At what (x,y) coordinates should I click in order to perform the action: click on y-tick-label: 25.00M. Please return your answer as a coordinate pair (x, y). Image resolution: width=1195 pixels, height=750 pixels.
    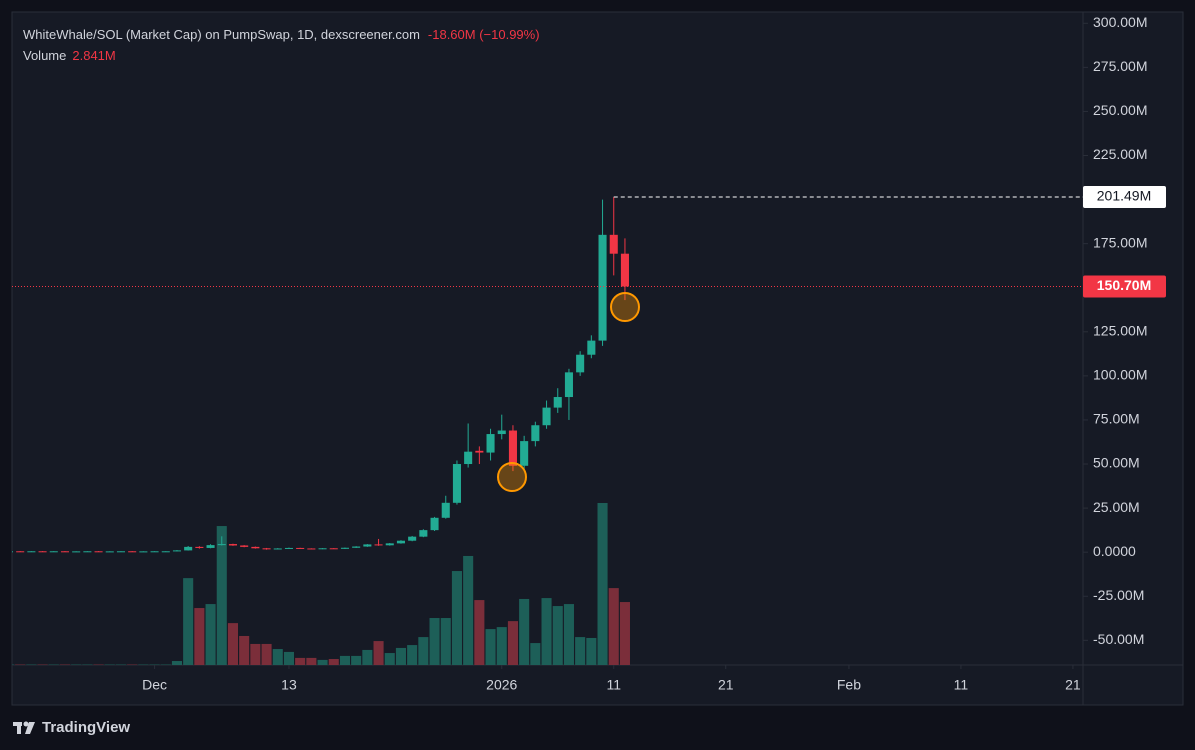
    Looking at the image, I should click on (1116, 507).